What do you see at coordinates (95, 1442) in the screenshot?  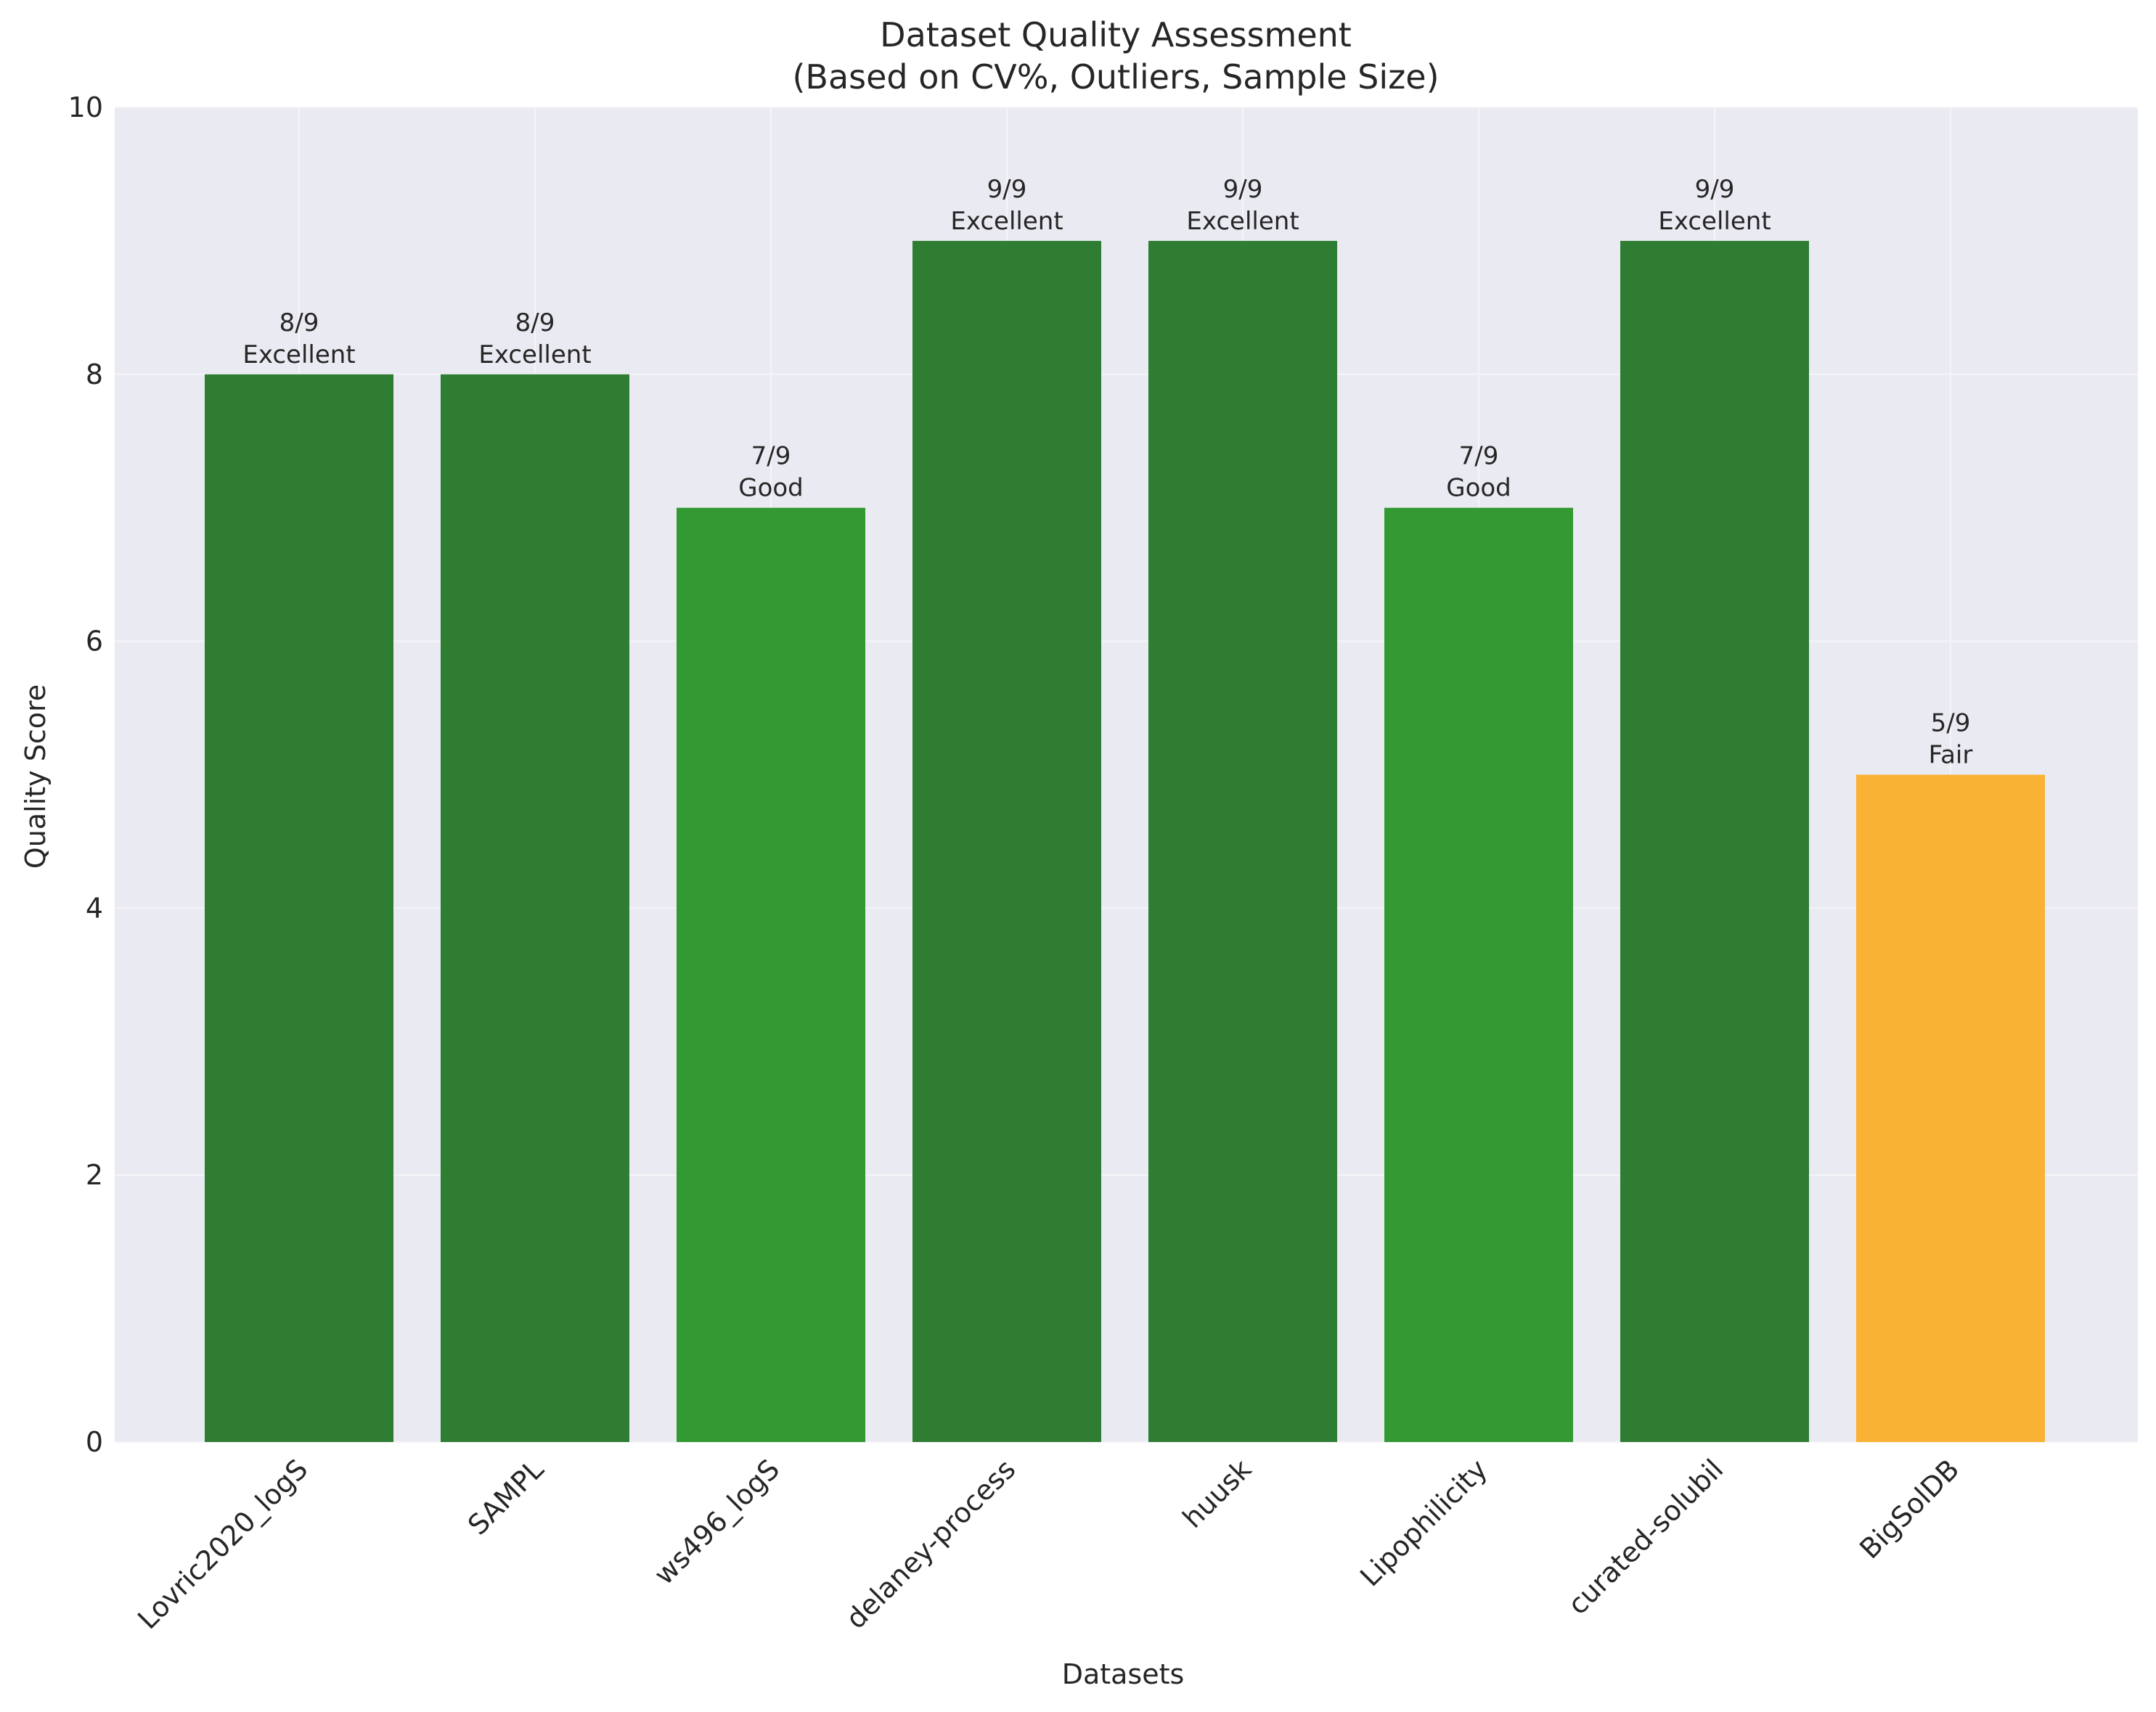 I see `y-tick-label: 0` at bounding box center [95, 1442].